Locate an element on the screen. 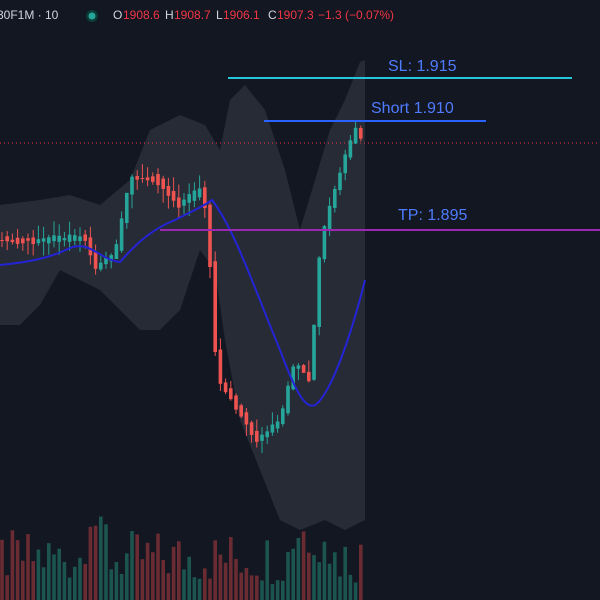 This screenshot has height=600, width=600. sl-label: SL: 1.915 is located at coordinates (422, 66).